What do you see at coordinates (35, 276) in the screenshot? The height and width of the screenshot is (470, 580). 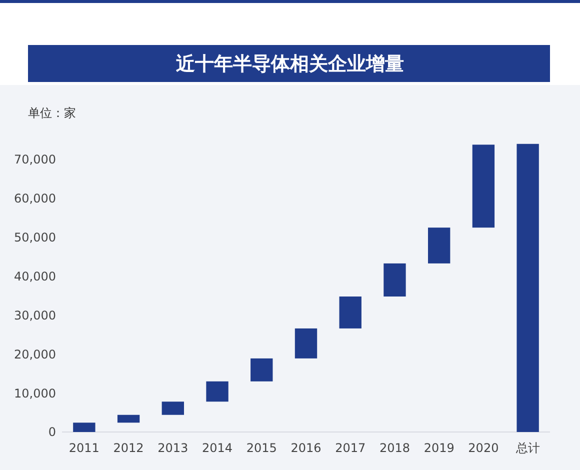 I see `y-tick-label: 40,000` at bounding box center [35, 276].